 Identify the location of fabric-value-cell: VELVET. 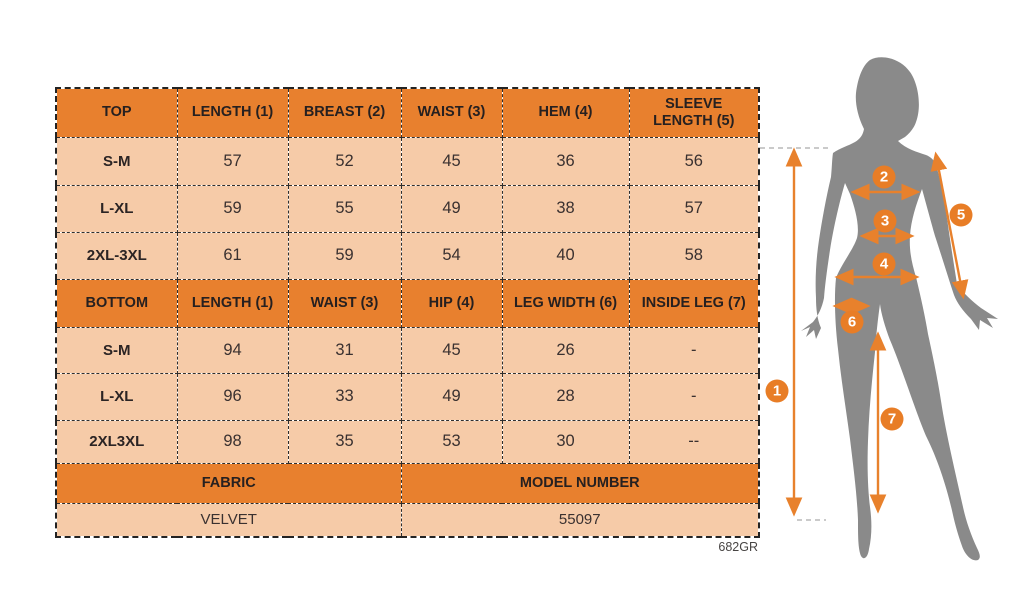
(228, 520).